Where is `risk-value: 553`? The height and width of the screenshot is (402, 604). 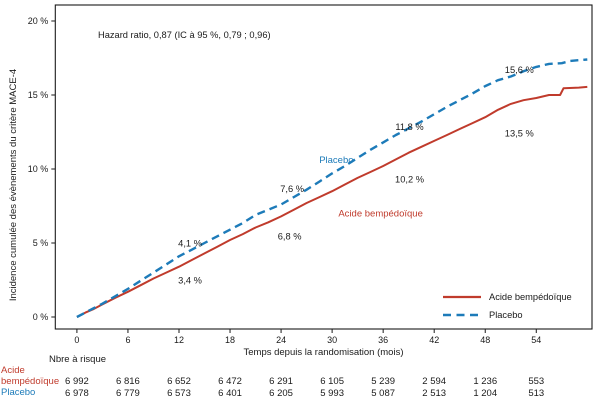
risk-value: 553 is located at coordinates (536, 381).